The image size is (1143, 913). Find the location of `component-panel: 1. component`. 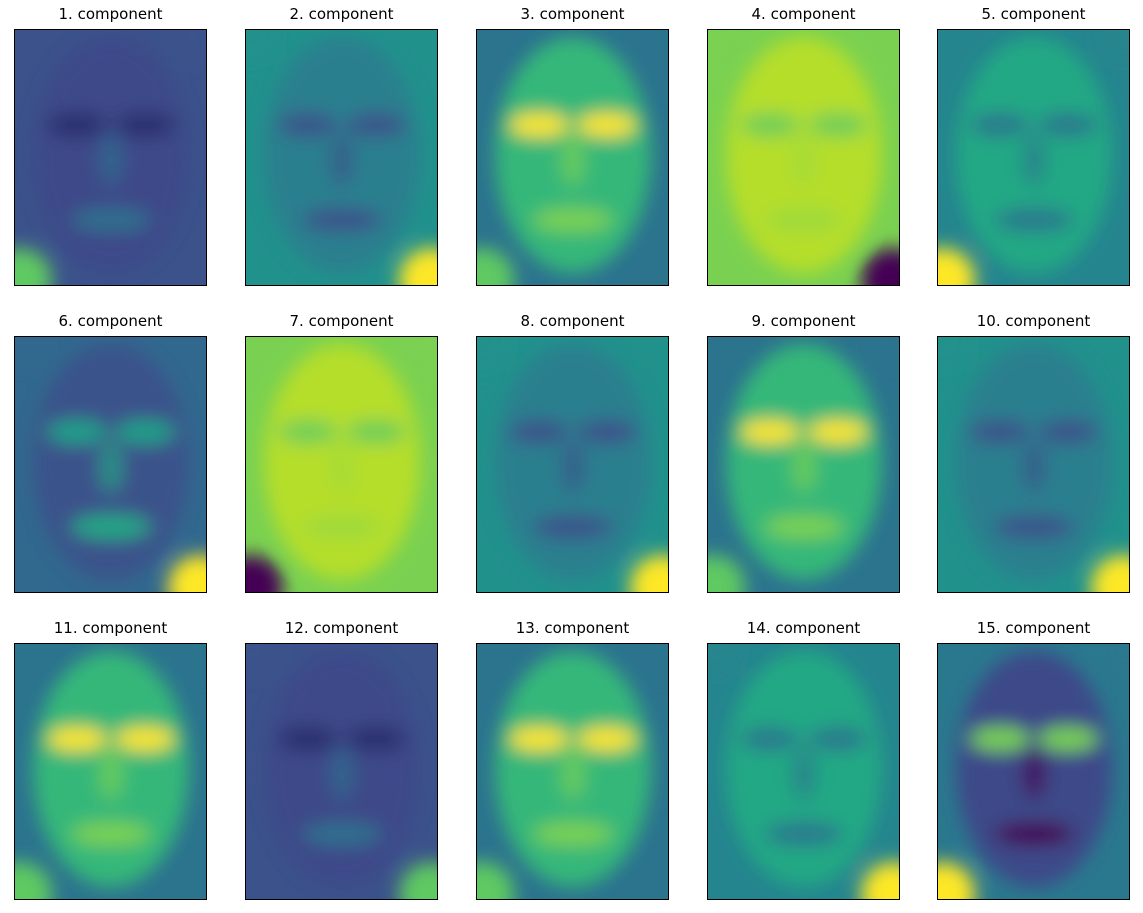

component-panel: 1. component is located at coordinates (110, 145).